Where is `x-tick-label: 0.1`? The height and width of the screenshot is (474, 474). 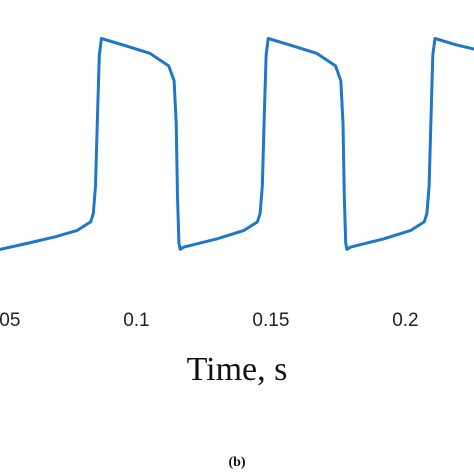
x-tick-label: 0.1 is located at coordinates (136, 320).